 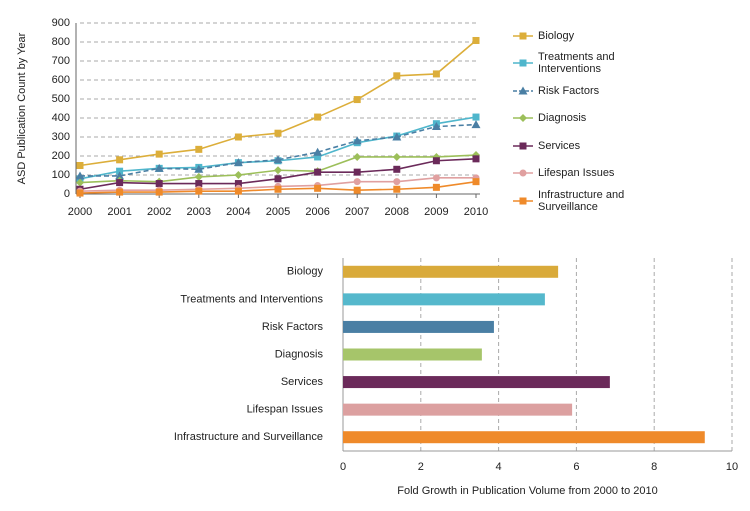 What do you see at coordinates (627, 146) in the screenshot?
I see `legend-entry: Services` at bounding box center [627, 146].